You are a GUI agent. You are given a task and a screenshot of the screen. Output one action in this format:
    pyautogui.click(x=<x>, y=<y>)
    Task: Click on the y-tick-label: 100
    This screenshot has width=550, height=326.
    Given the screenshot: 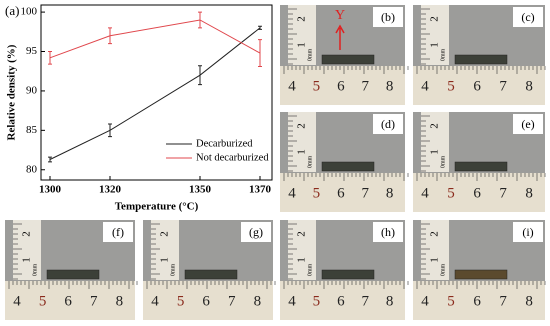 What is the action you would take?
    pyautogui.click(x=29, y=12)
    